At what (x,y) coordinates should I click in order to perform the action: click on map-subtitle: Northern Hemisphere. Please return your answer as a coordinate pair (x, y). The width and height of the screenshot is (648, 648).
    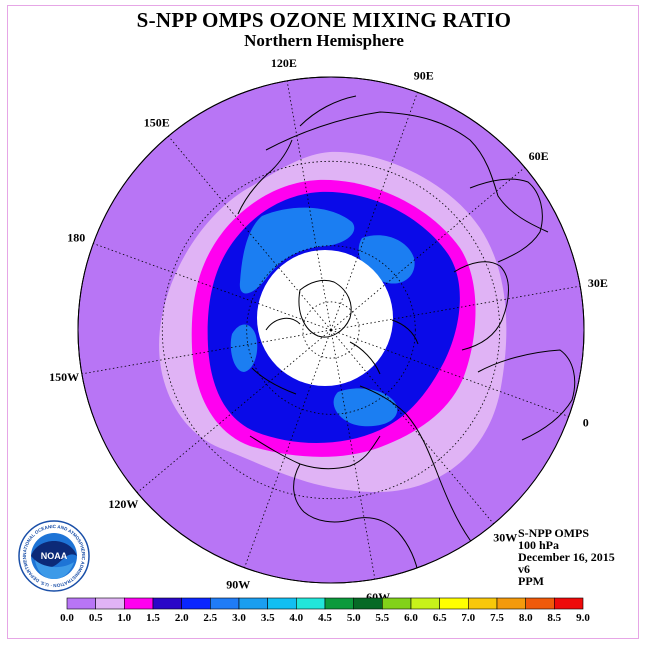
    Looking at the image, I should click on (324, 40).